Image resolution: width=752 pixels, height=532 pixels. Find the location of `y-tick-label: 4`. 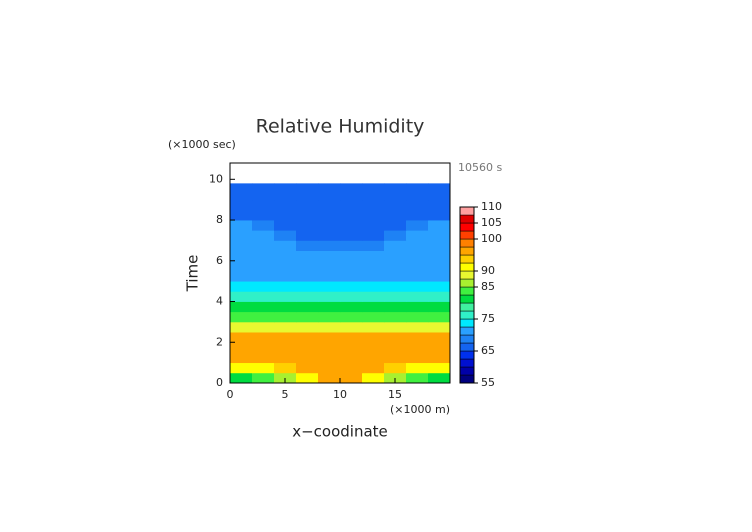

y-tick-label: 4 is located at coordinates (219, 301).